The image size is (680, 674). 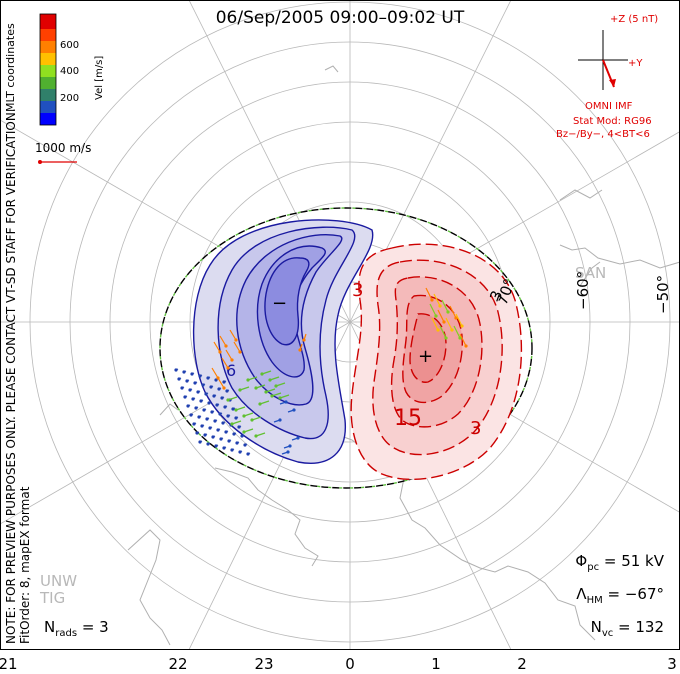 What do you see at coordinates (48, 69) in the screenshot?
I see `velocity-colorbar` at bounding box center [48, 69].